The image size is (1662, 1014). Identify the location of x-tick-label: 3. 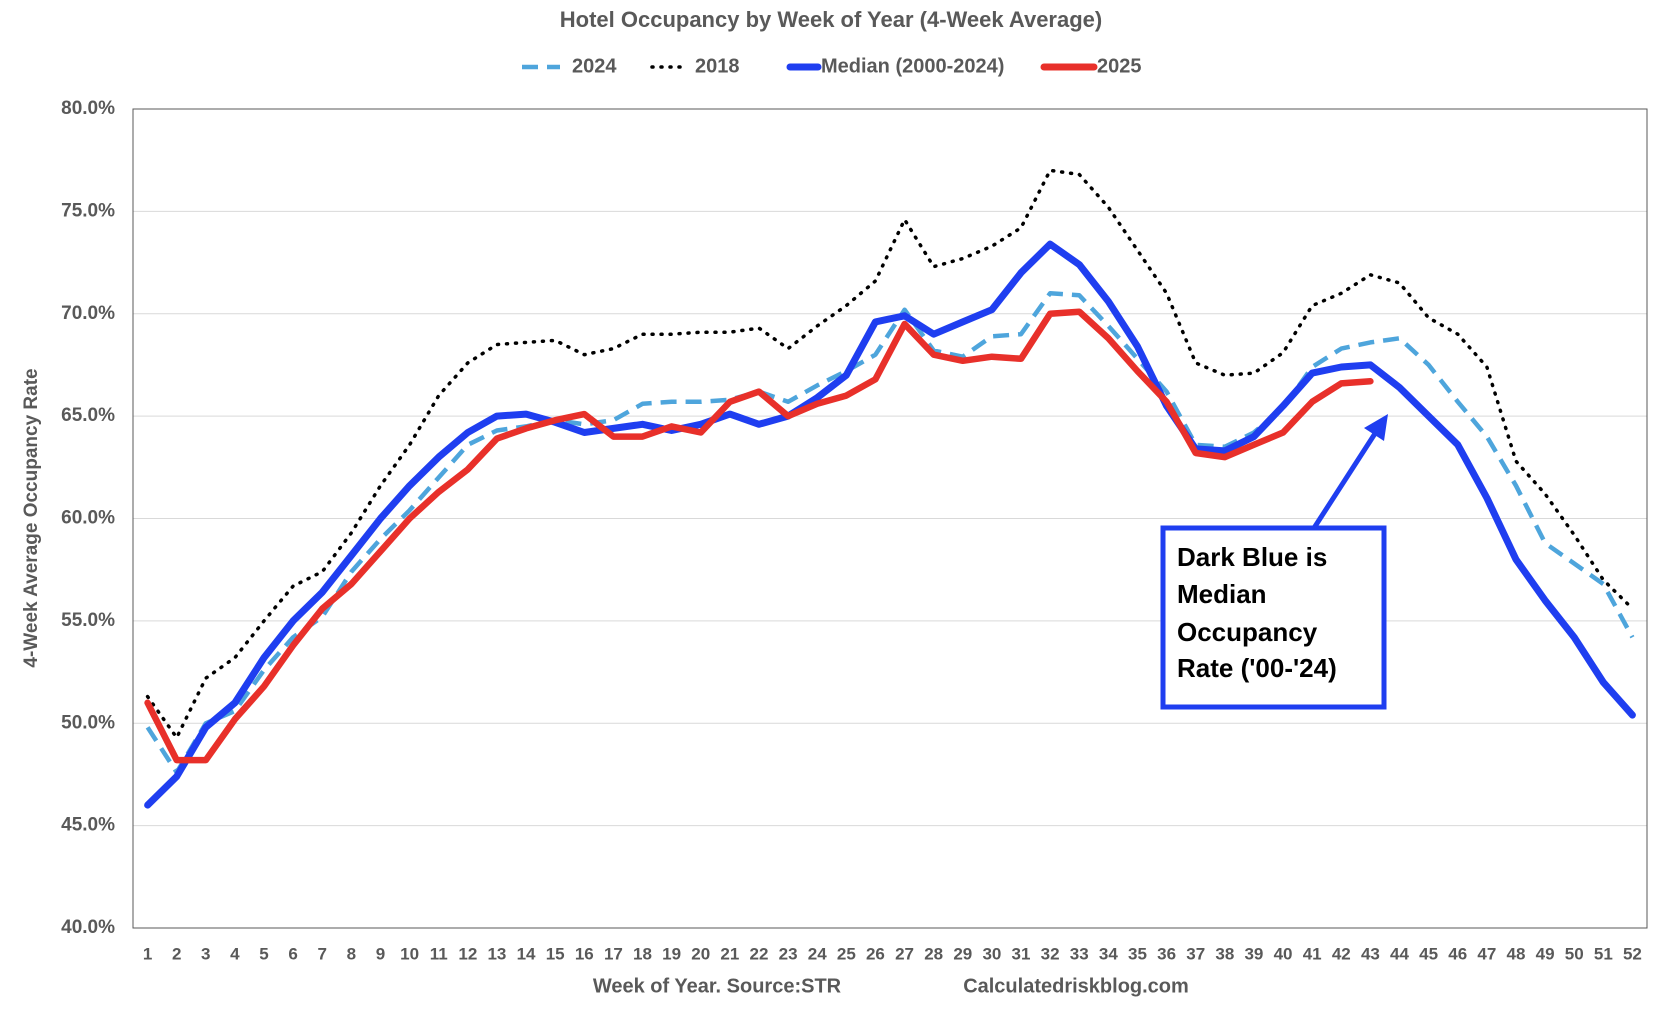
(205, 953).